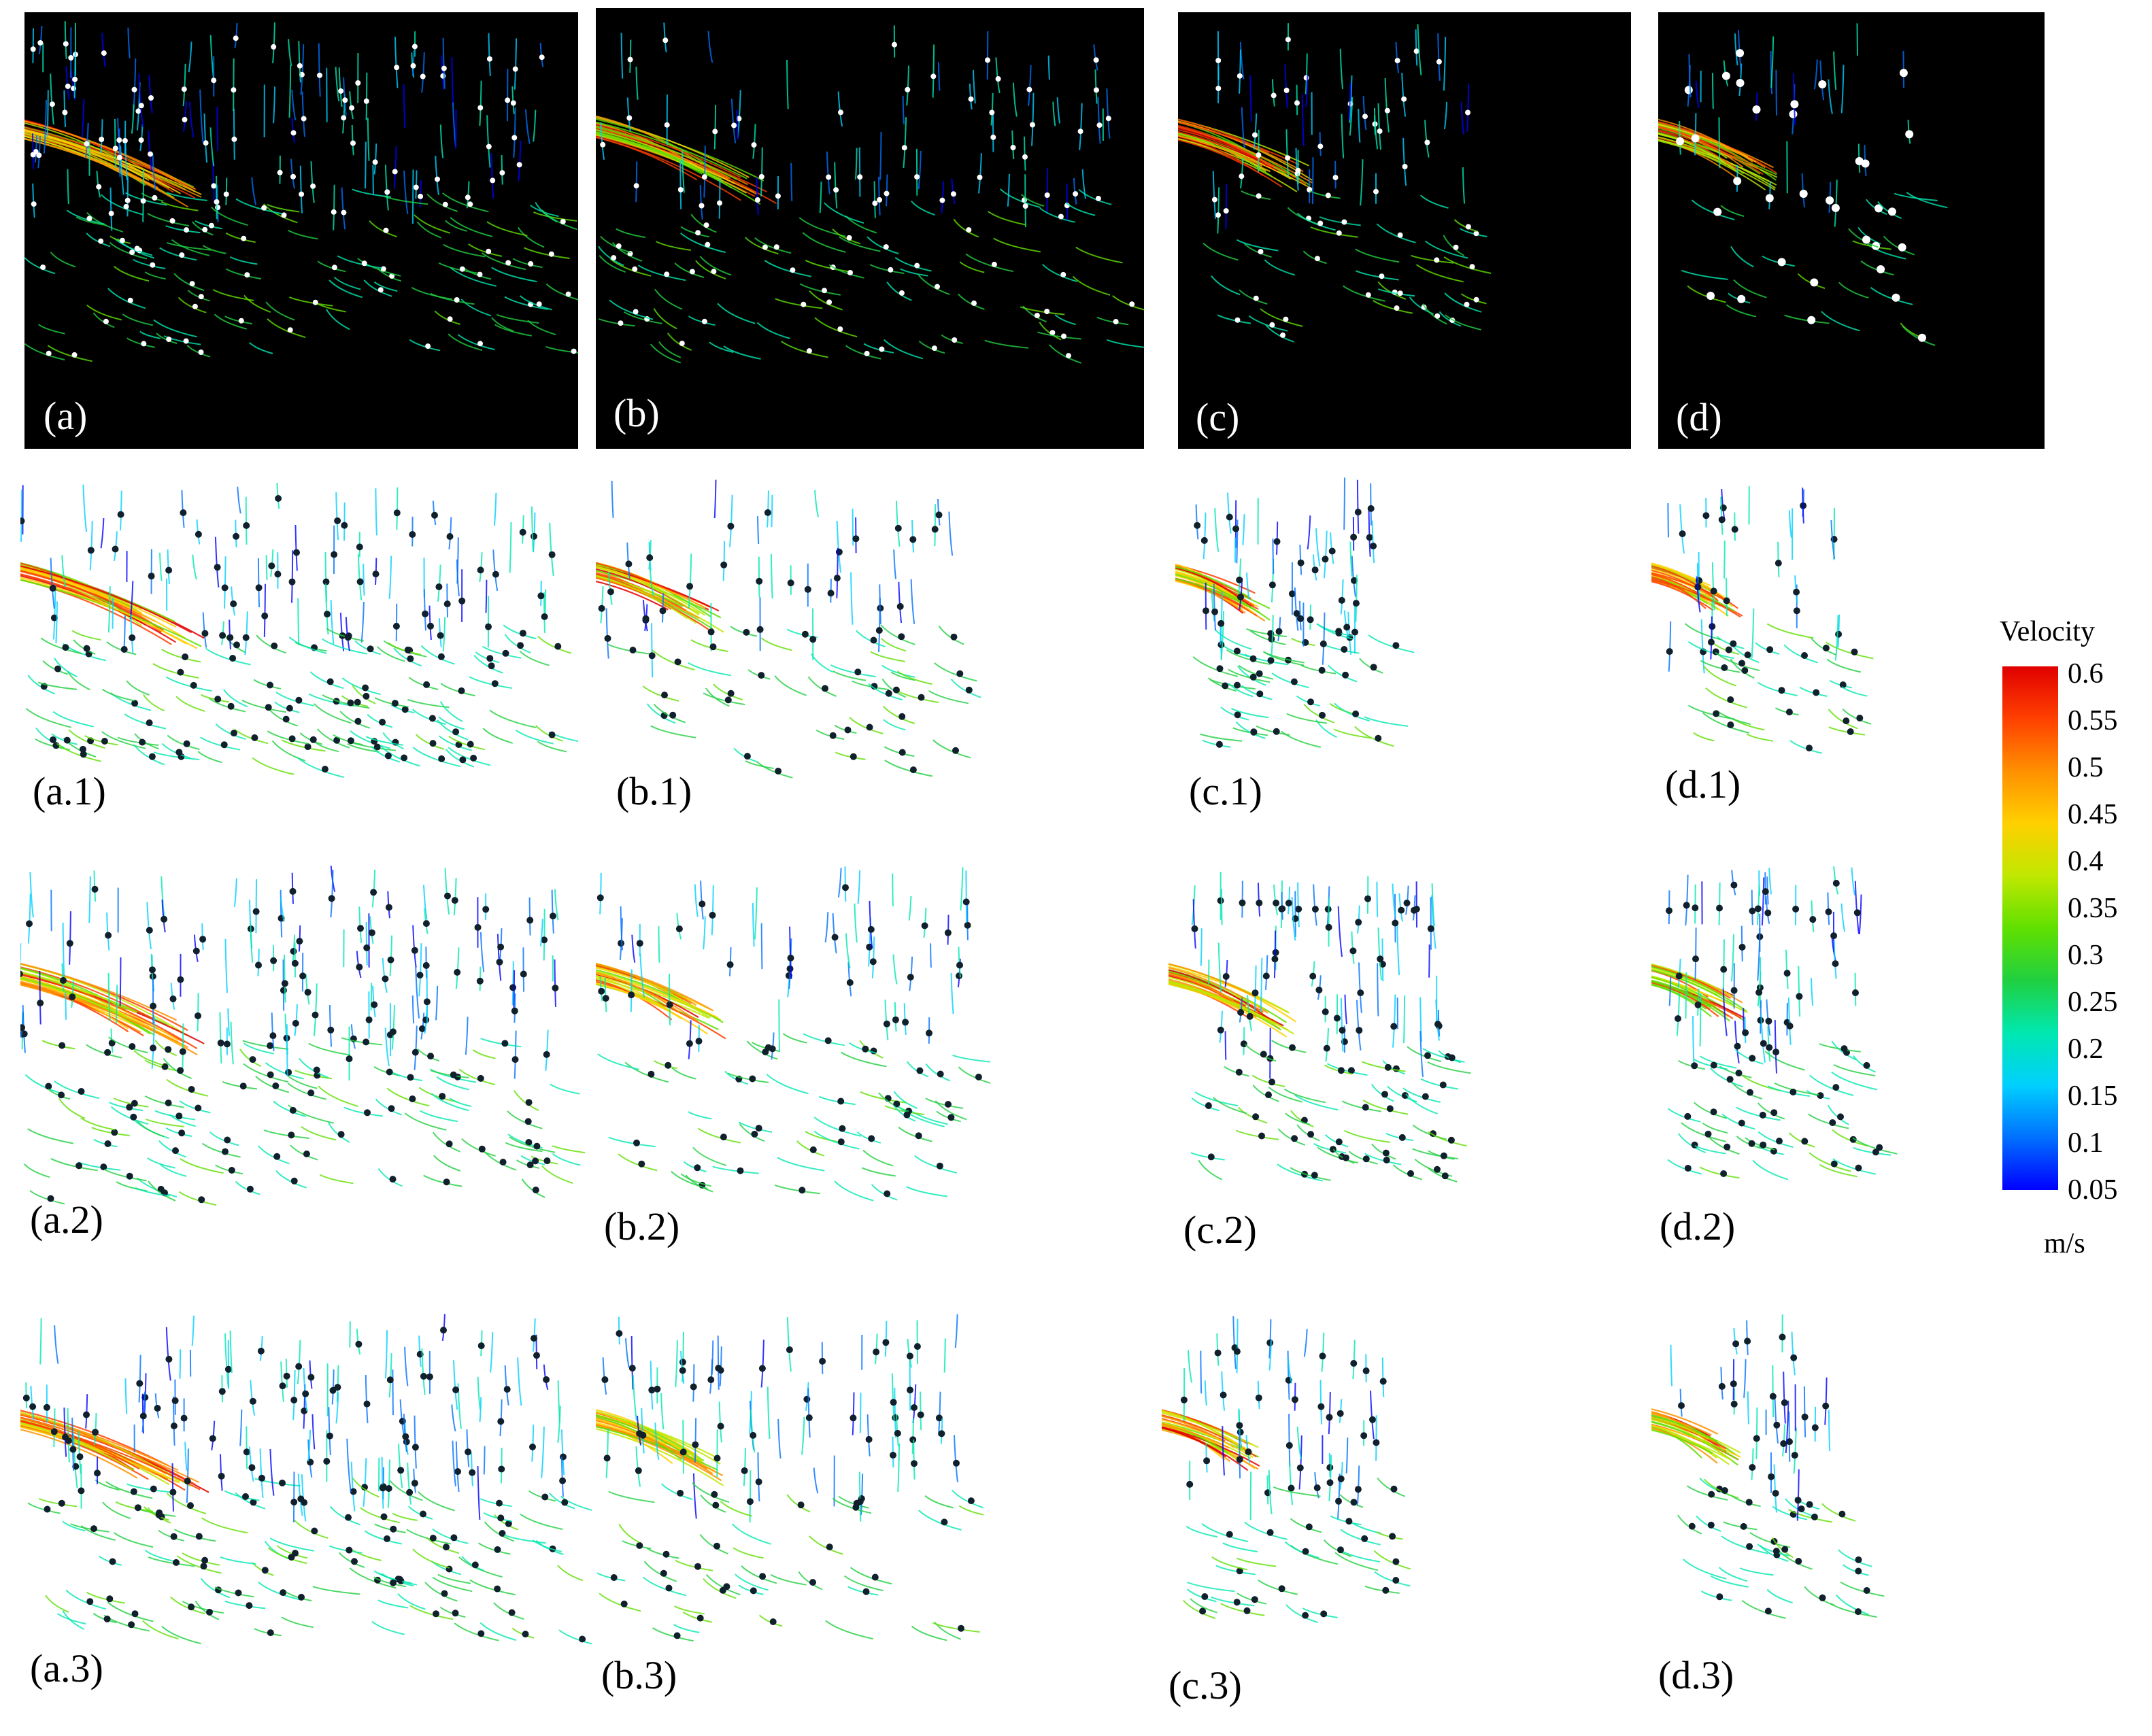  Describe the element at coordinates (789, 1478) in the screenshot. I see `panel-b3-particle-tracks` at that location.